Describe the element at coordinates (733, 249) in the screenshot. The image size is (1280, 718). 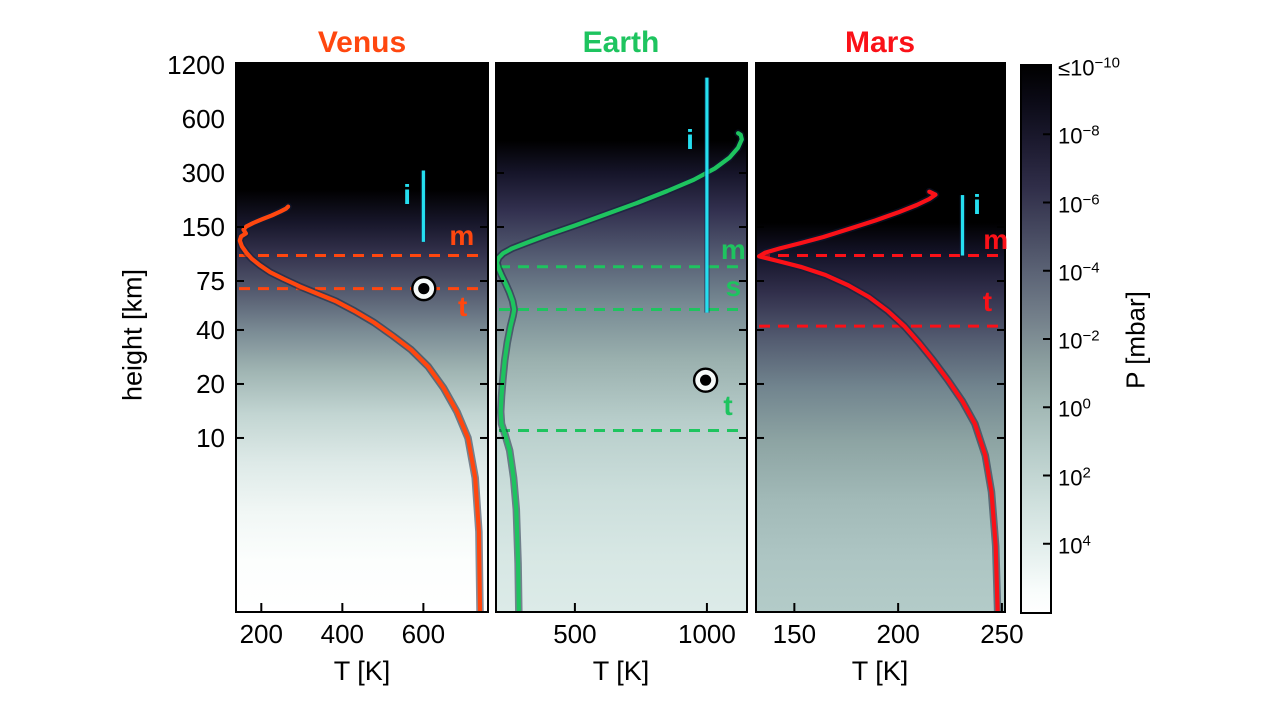
I see `earth-annotation-m: m` at that location.